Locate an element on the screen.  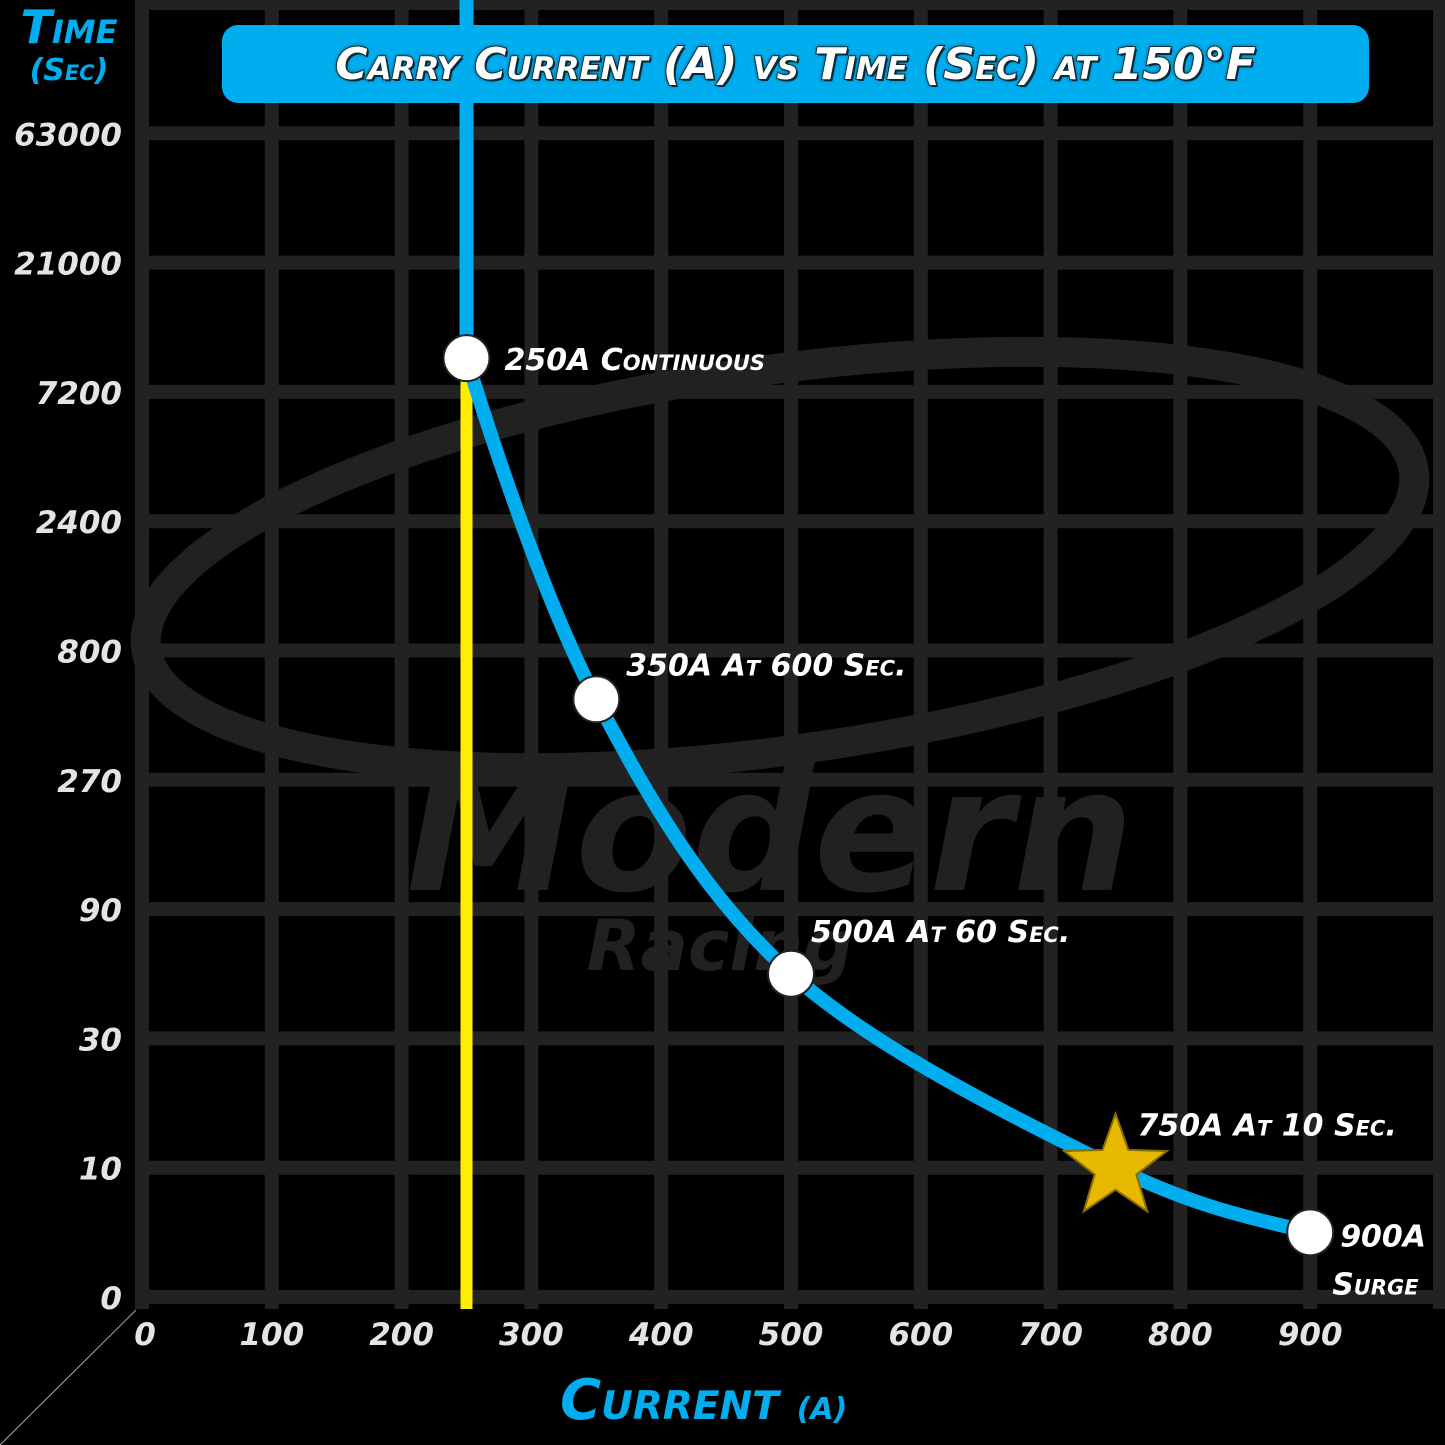
data-point-label: 900A is located at coordinates (1383, 1236).